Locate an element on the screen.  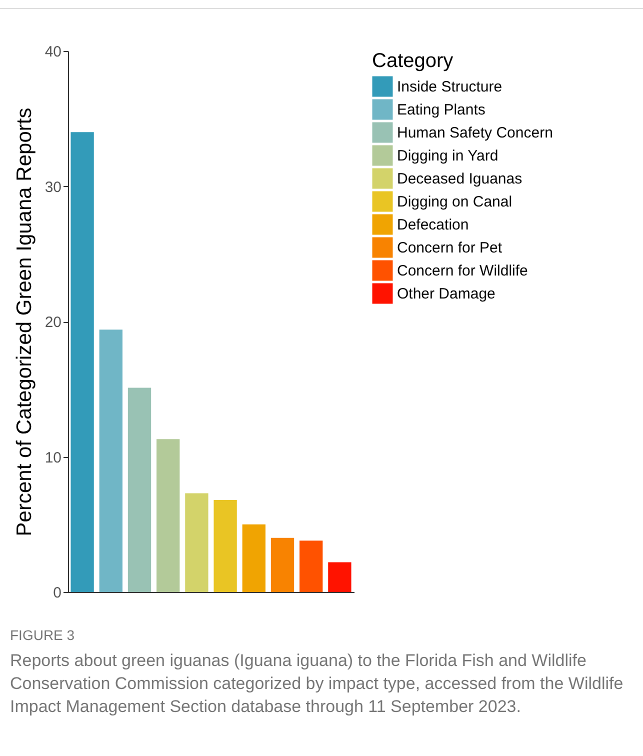
legend-label: Digging in Yard is located at coordinates (447, 156).